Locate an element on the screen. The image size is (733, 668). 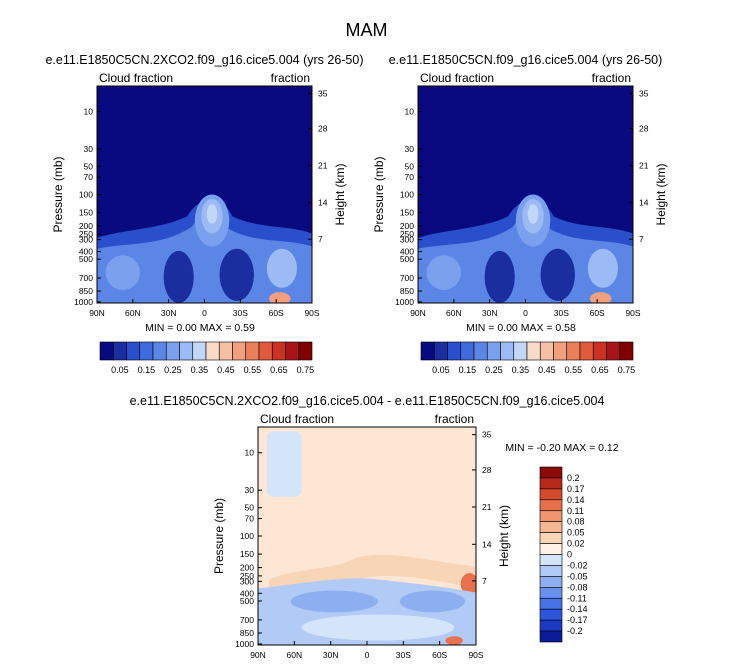
colorbar-label: 0.45 is located at coordinates (226, 370).